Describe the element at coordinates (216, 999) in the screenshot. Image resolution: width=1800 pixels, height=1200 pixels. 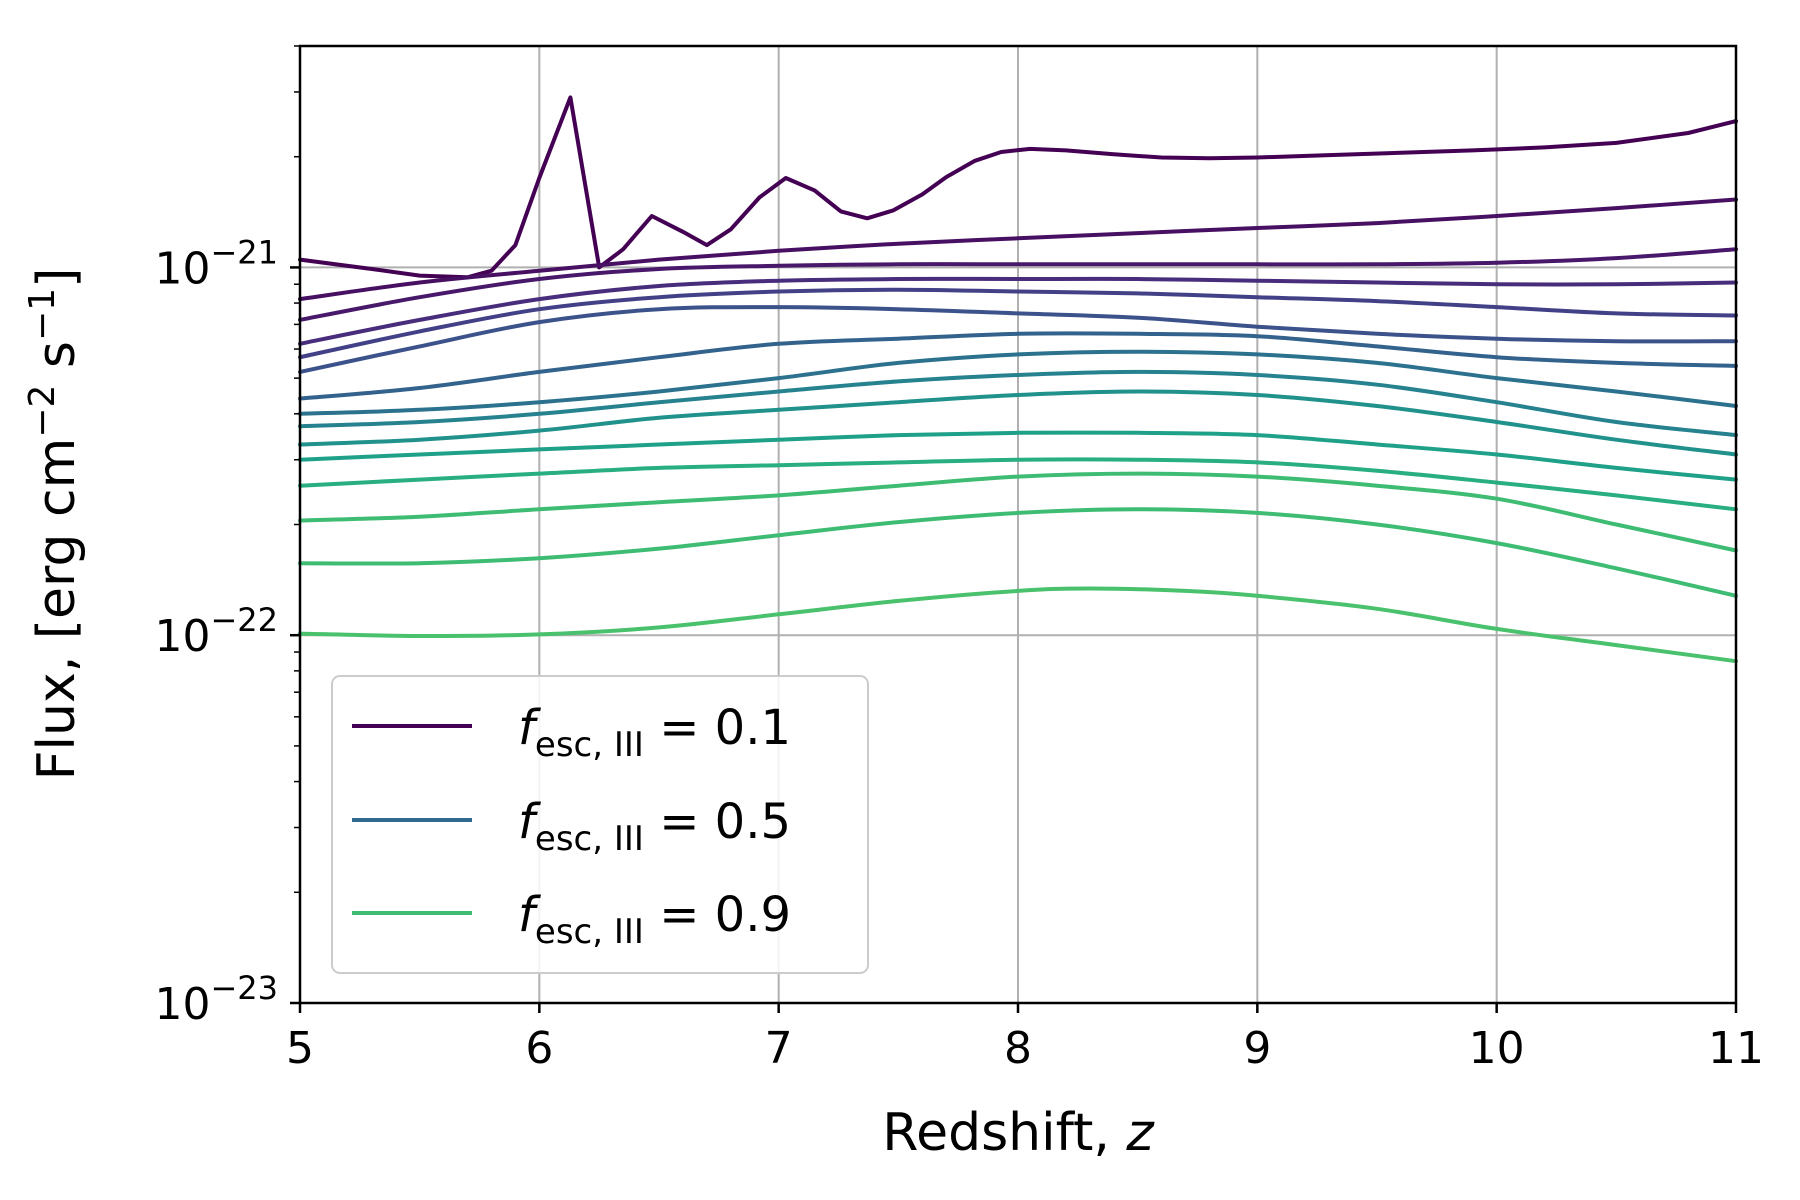
I see `y-tick-label: 10−23` at that location.